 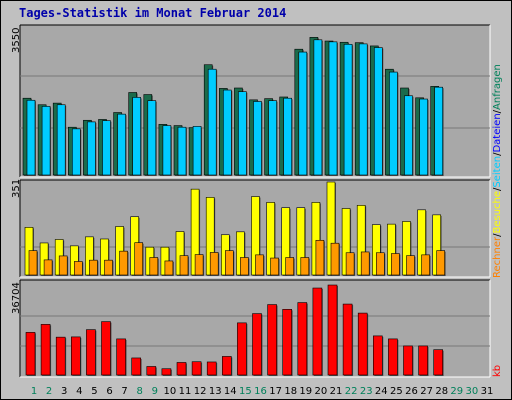 What do you see at coordinates (79, 391) in the screenshot?
I see `x-tick-label: 4` at bounding box center [79, 391].